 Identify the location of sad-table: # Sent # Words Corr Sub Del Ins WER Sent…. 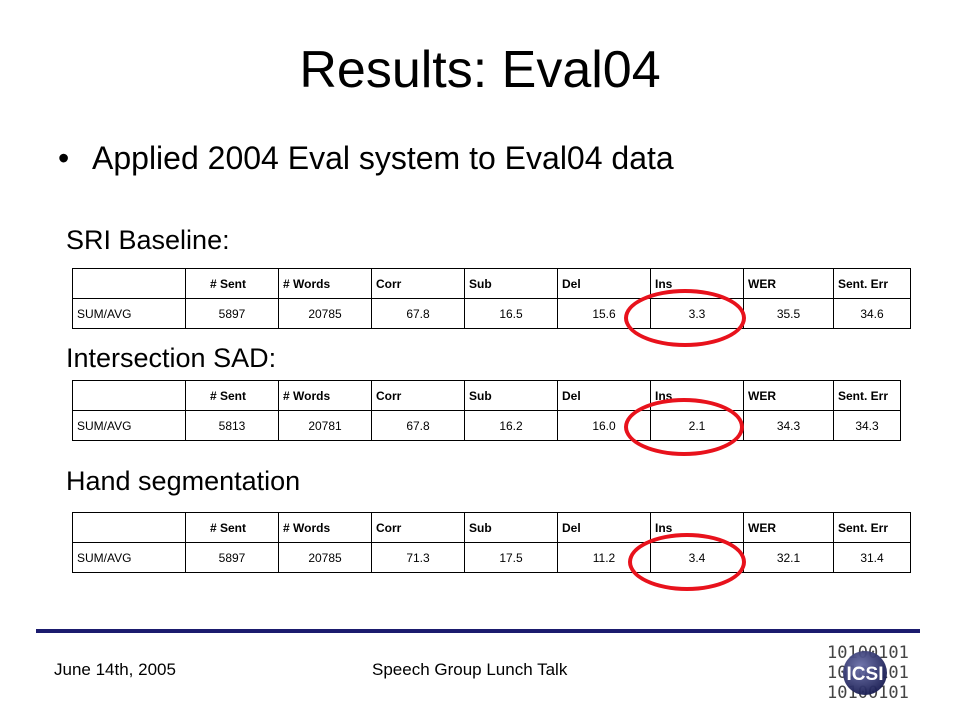
(486, 410).